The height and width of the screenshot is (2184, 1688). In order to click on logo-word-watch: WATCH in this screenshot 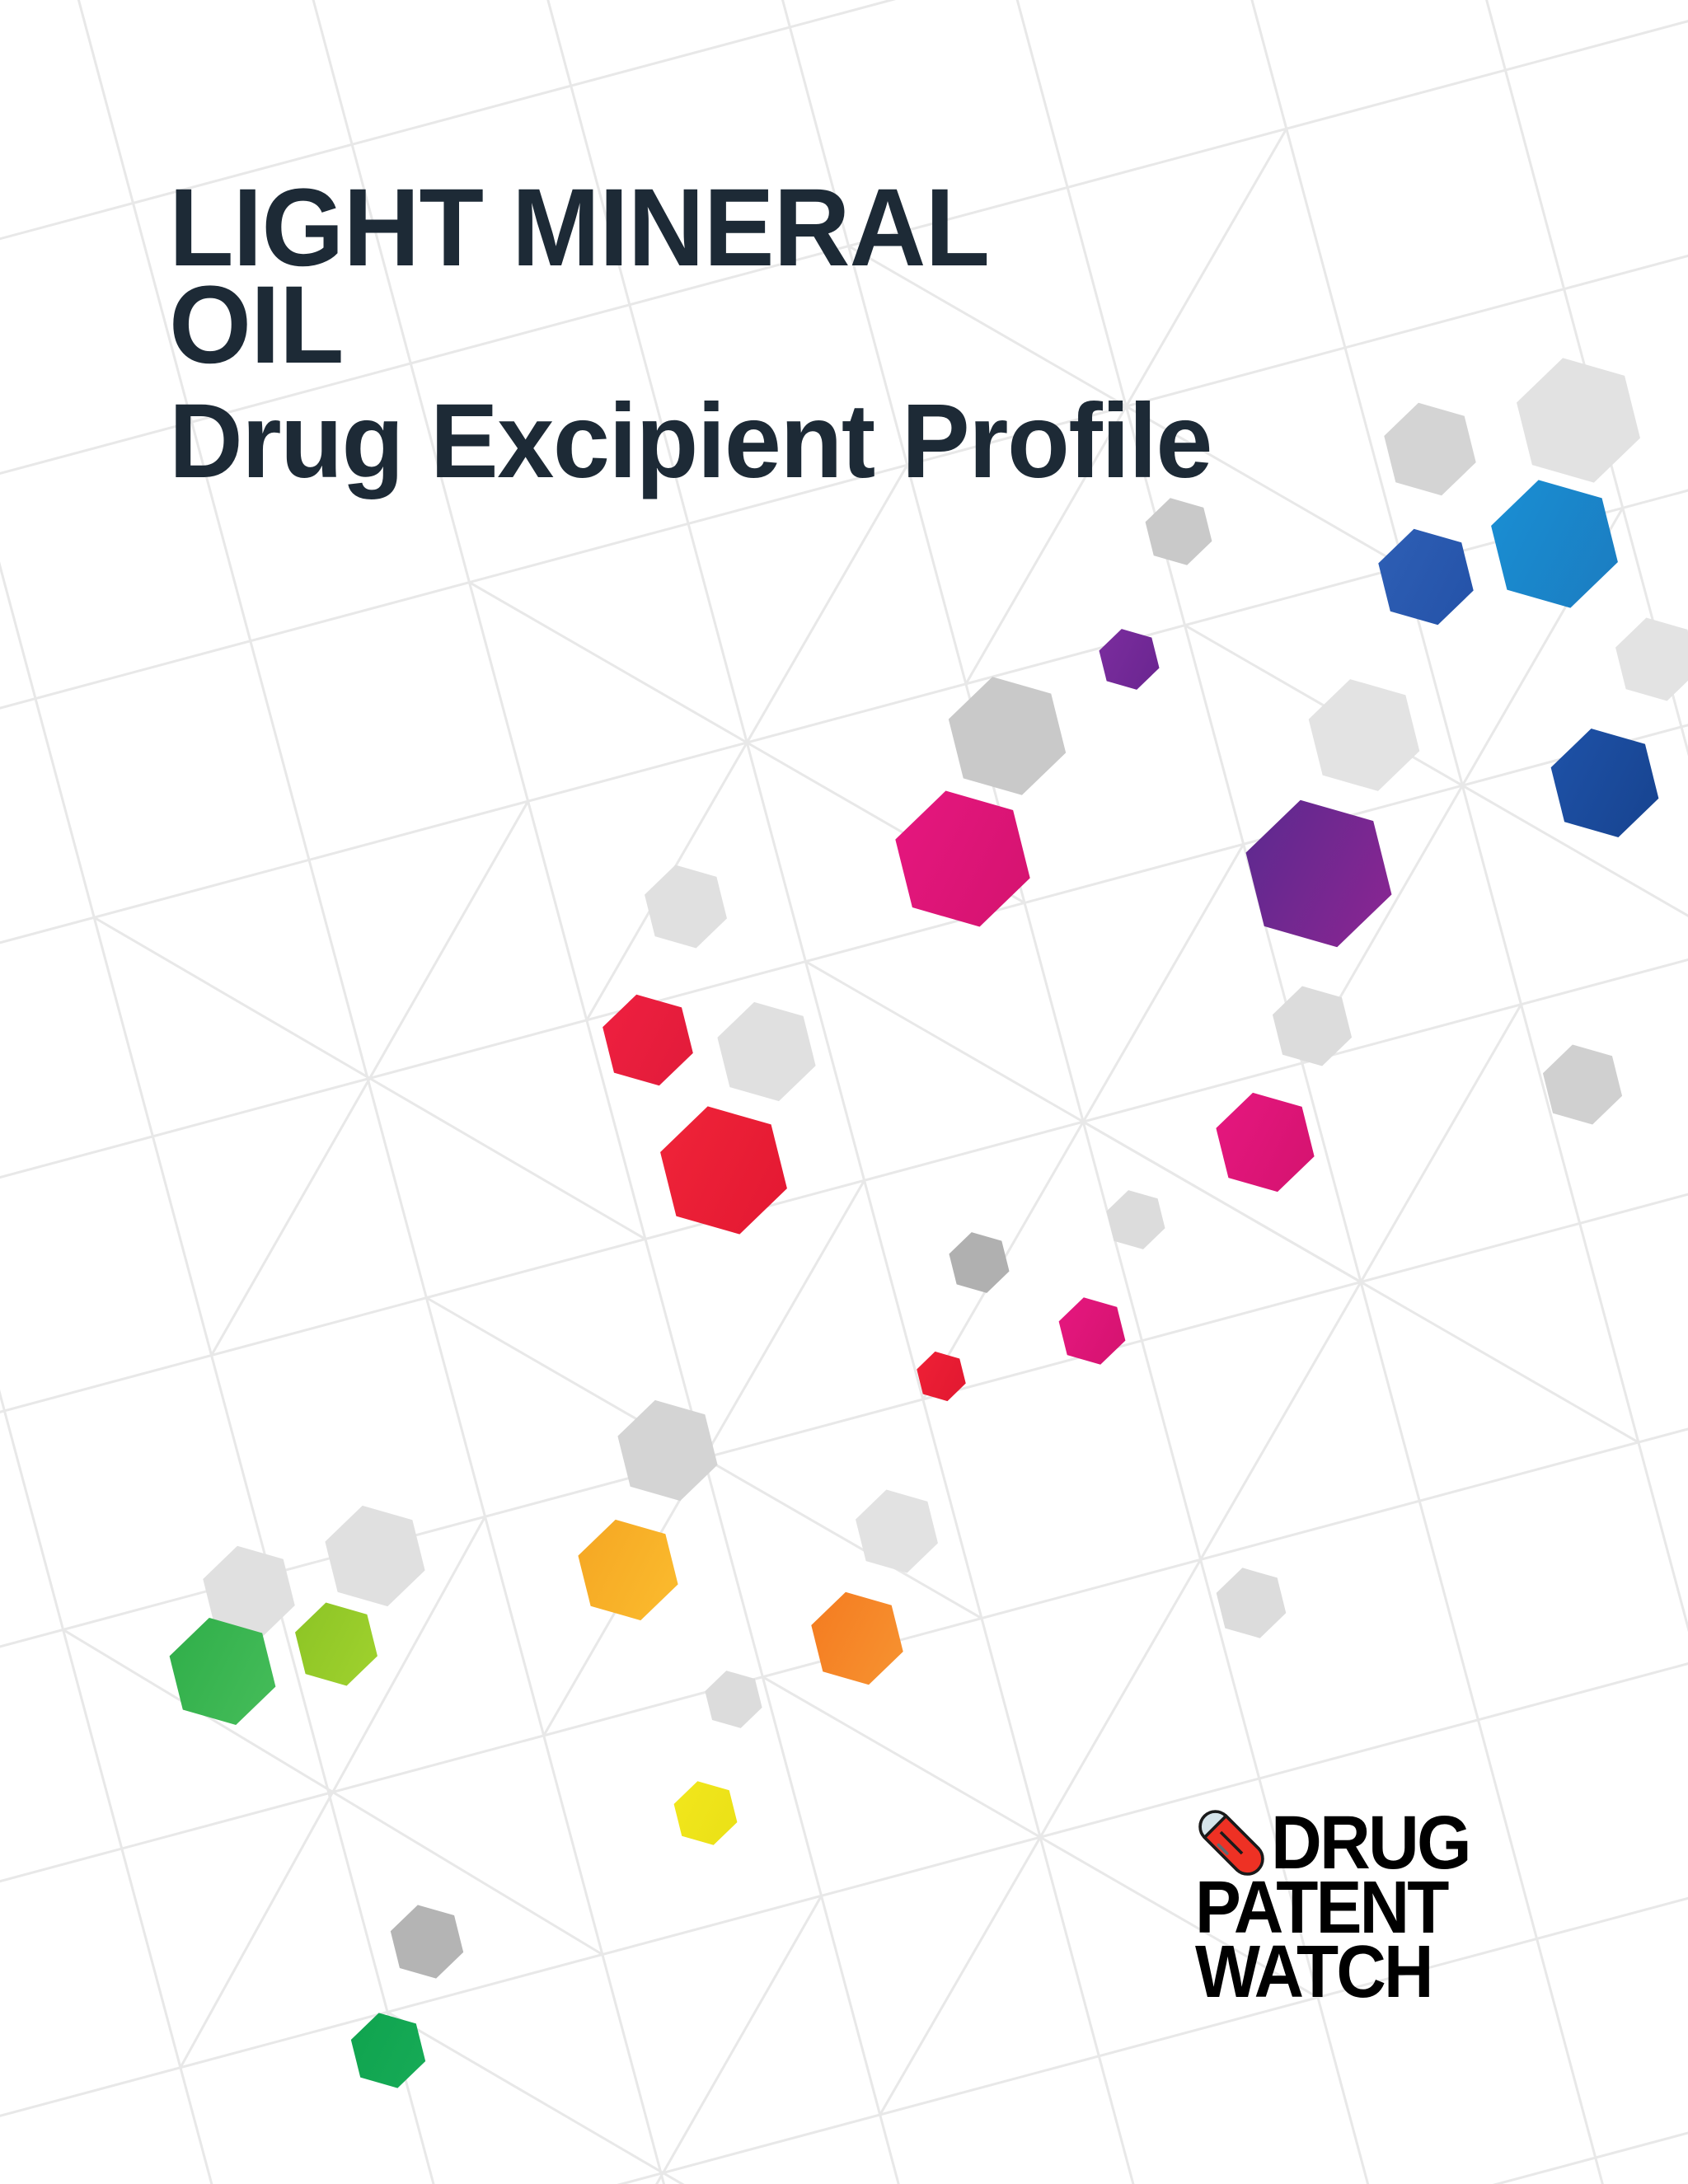, I will do `click(1314, 1972)`.